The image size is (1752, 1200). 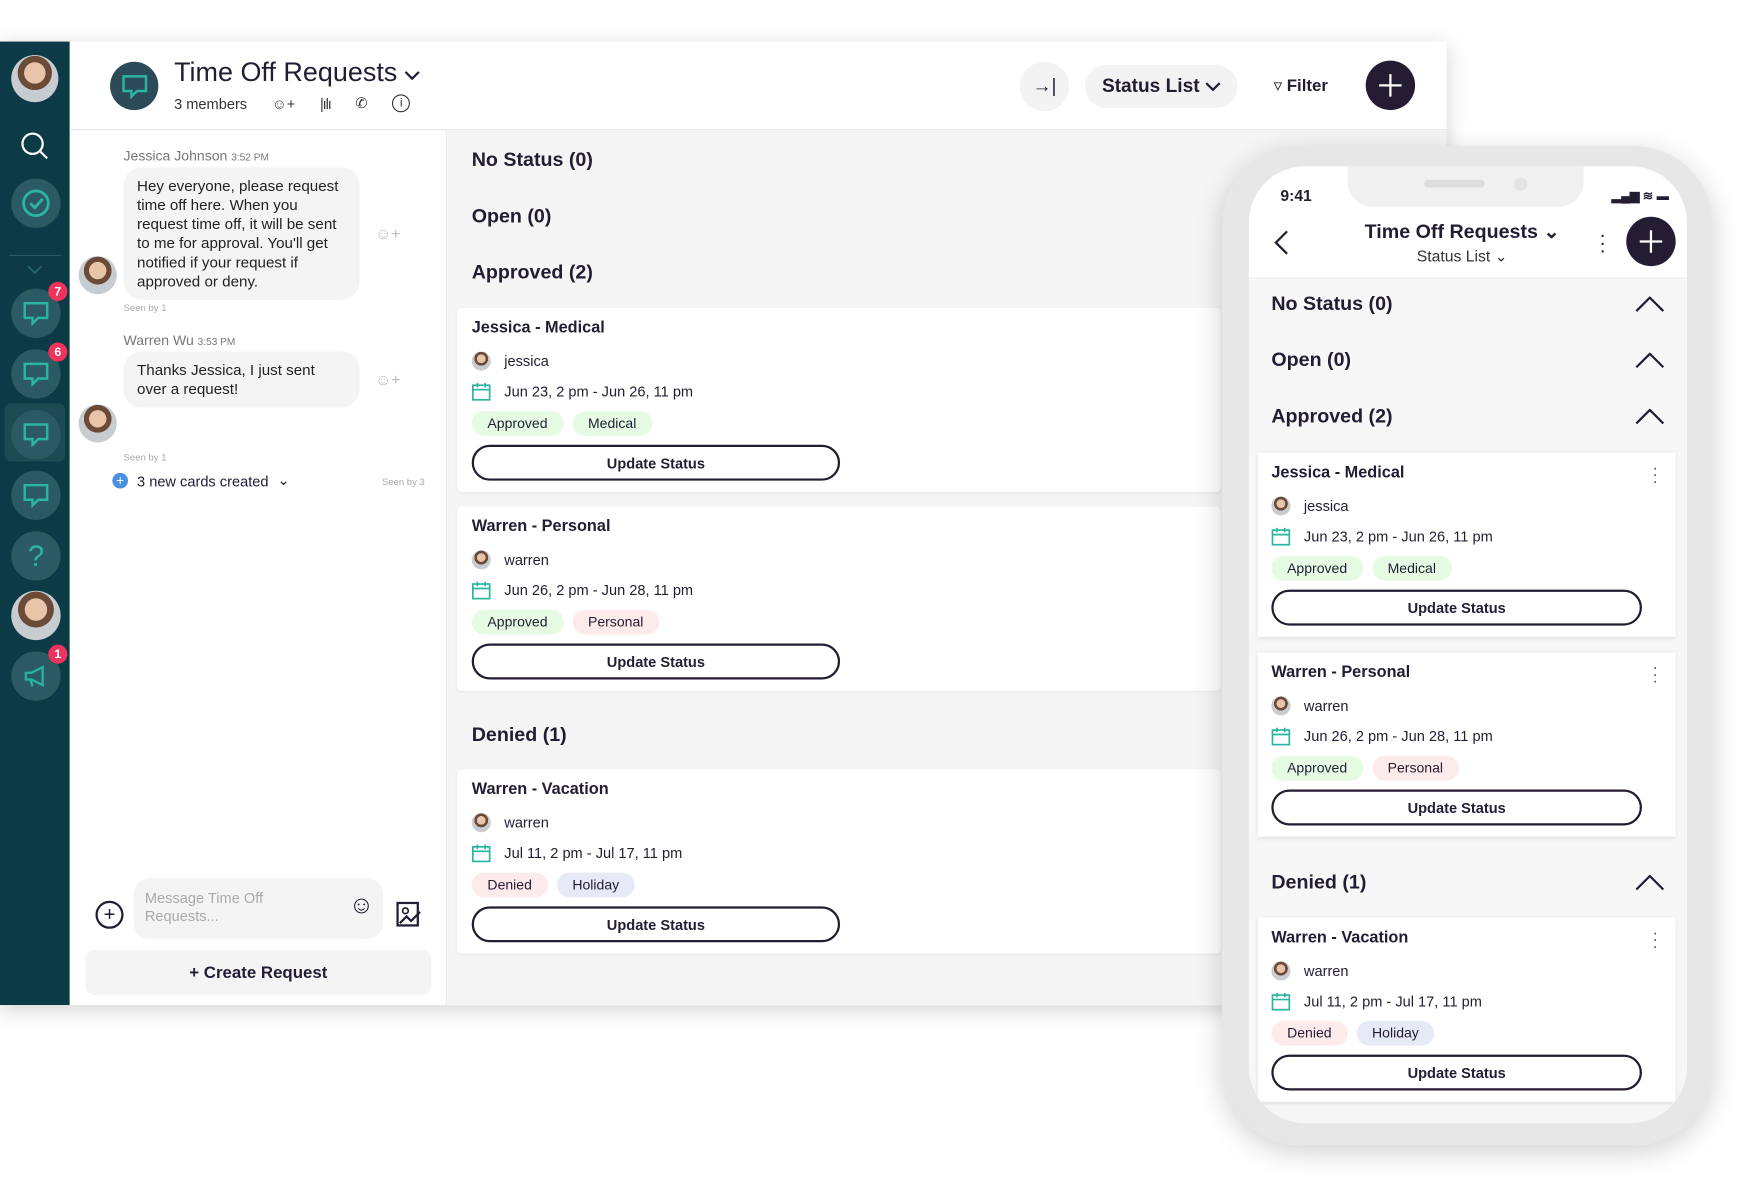 I want to click on unread-badge: 1, so click(x=58, y=654).